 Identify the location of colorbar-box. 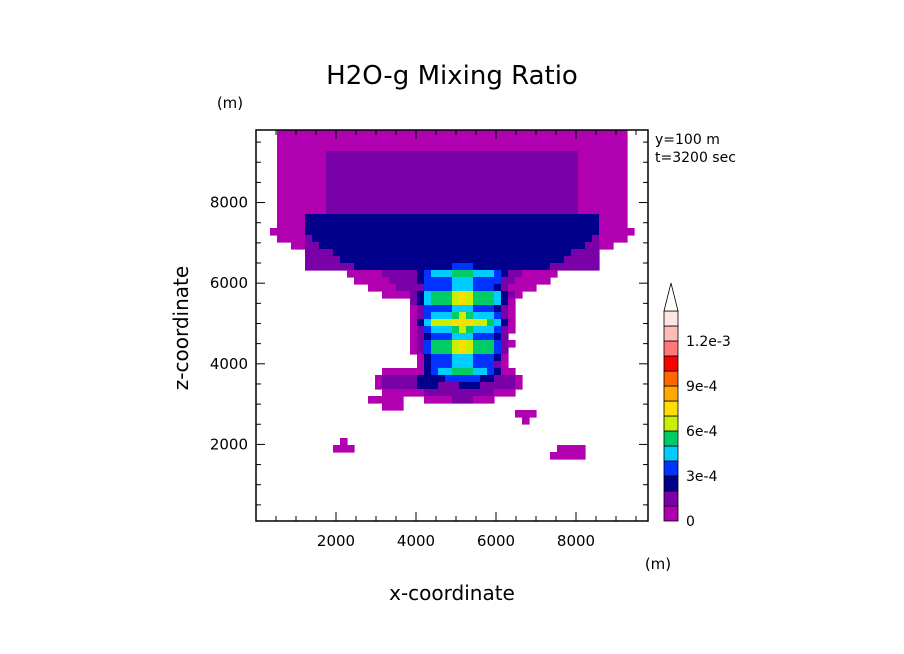
(671, 498).